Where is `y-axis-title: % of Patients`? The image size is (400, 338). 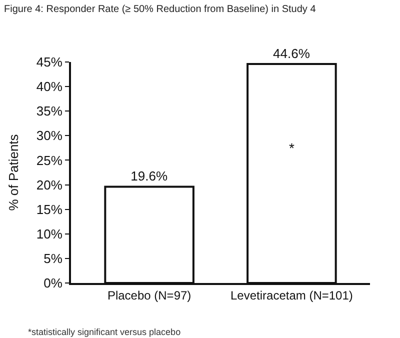 y-axis-title: % of Patients is located at coordinates (13, 172).